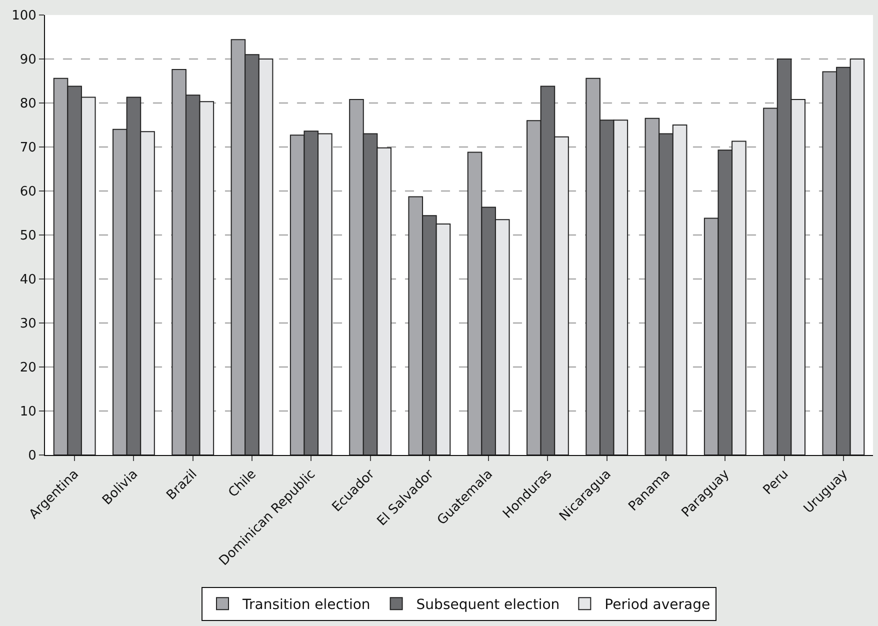 This screenshot has width=878, height=626. What do you see at coordinates (28, 368) in the screenshot?
I see `y-tick-label: 20` at bounding box center [28, 368].